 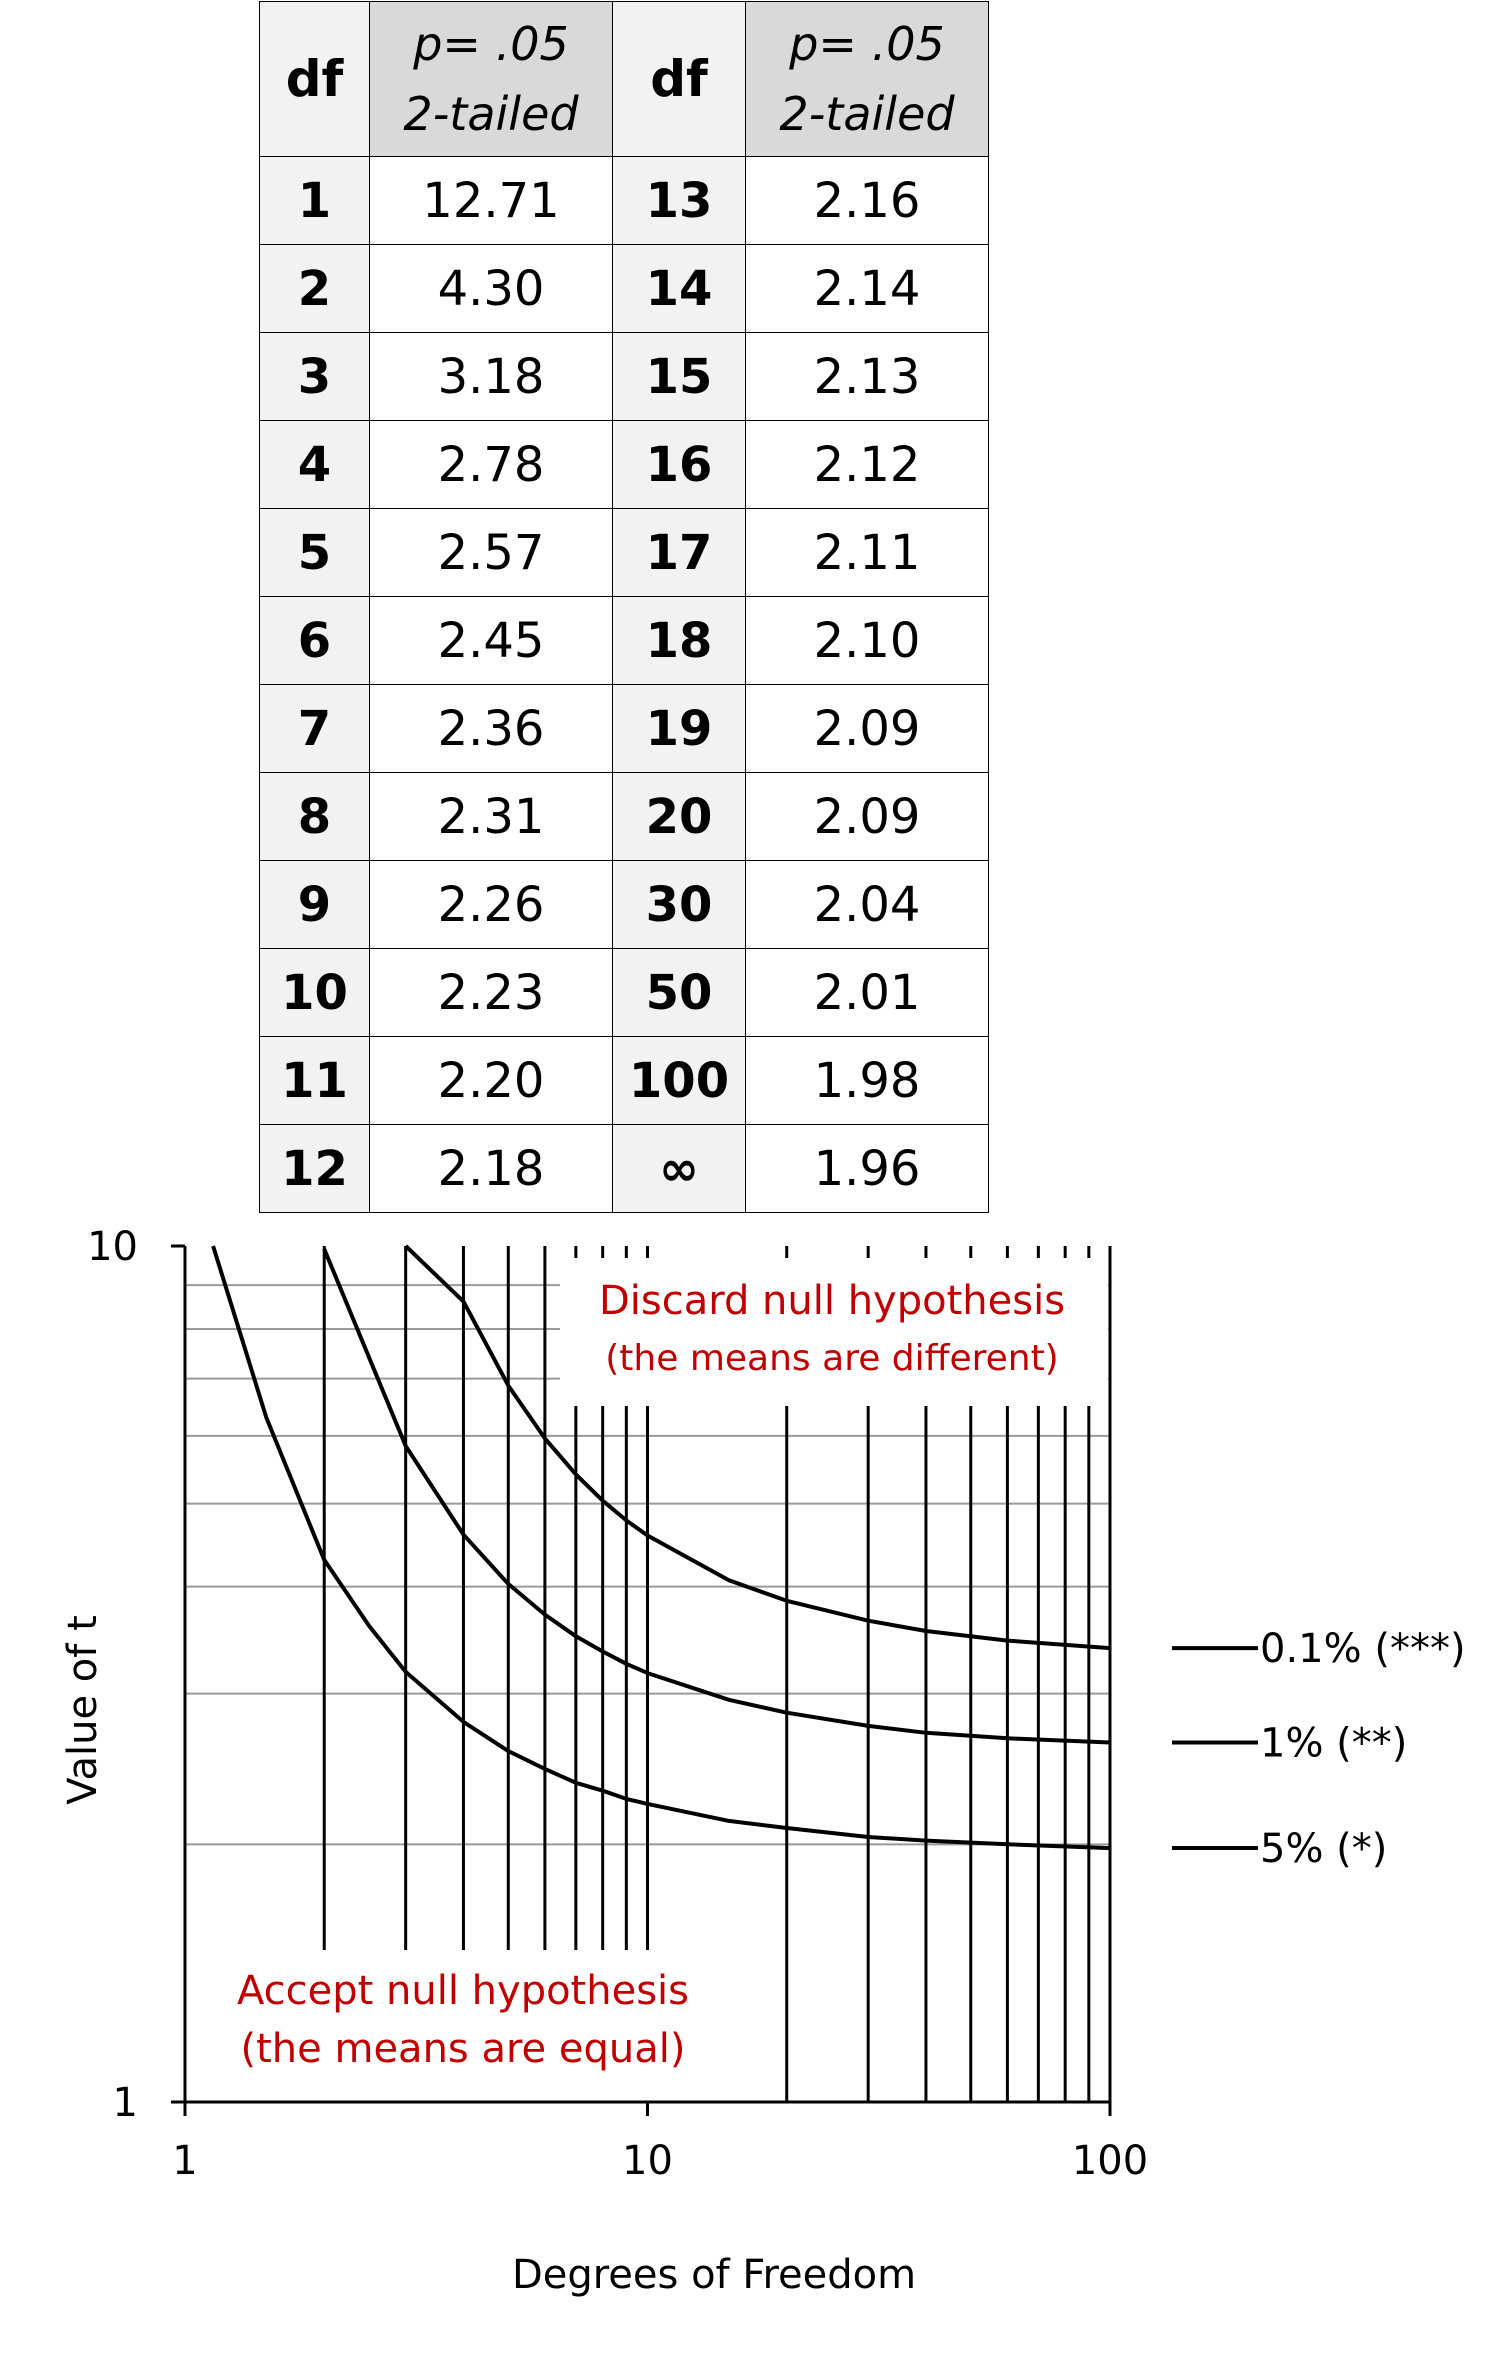 What do you see at coordinates (491, 200) in the screenshot?
I see `value-cell: 12.71` at bounding box center [491, 200].